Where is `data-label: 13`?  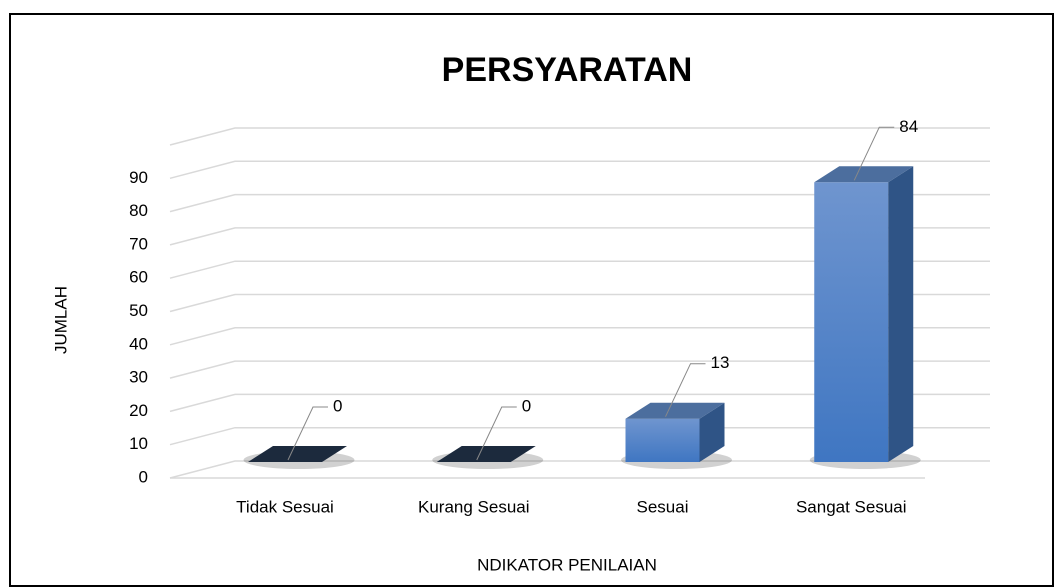
data-label: 13 is located at coordinates (720, 362).